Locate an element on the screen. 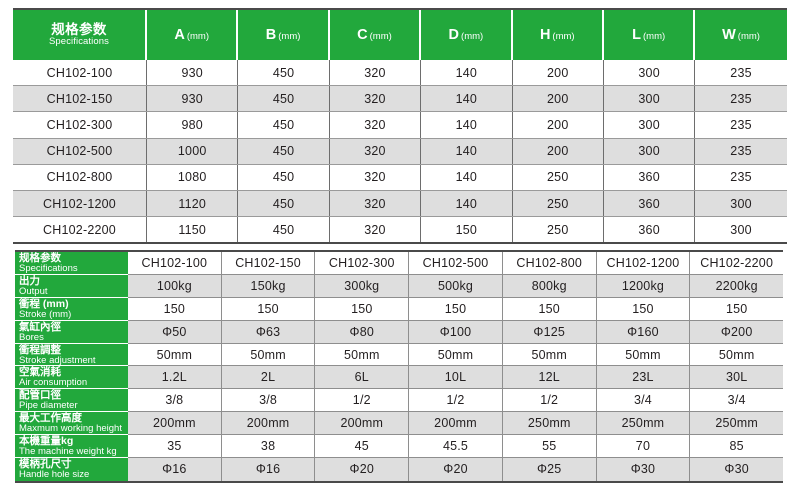  spec-cell: Φ125 is located at coordinates (549, 332).